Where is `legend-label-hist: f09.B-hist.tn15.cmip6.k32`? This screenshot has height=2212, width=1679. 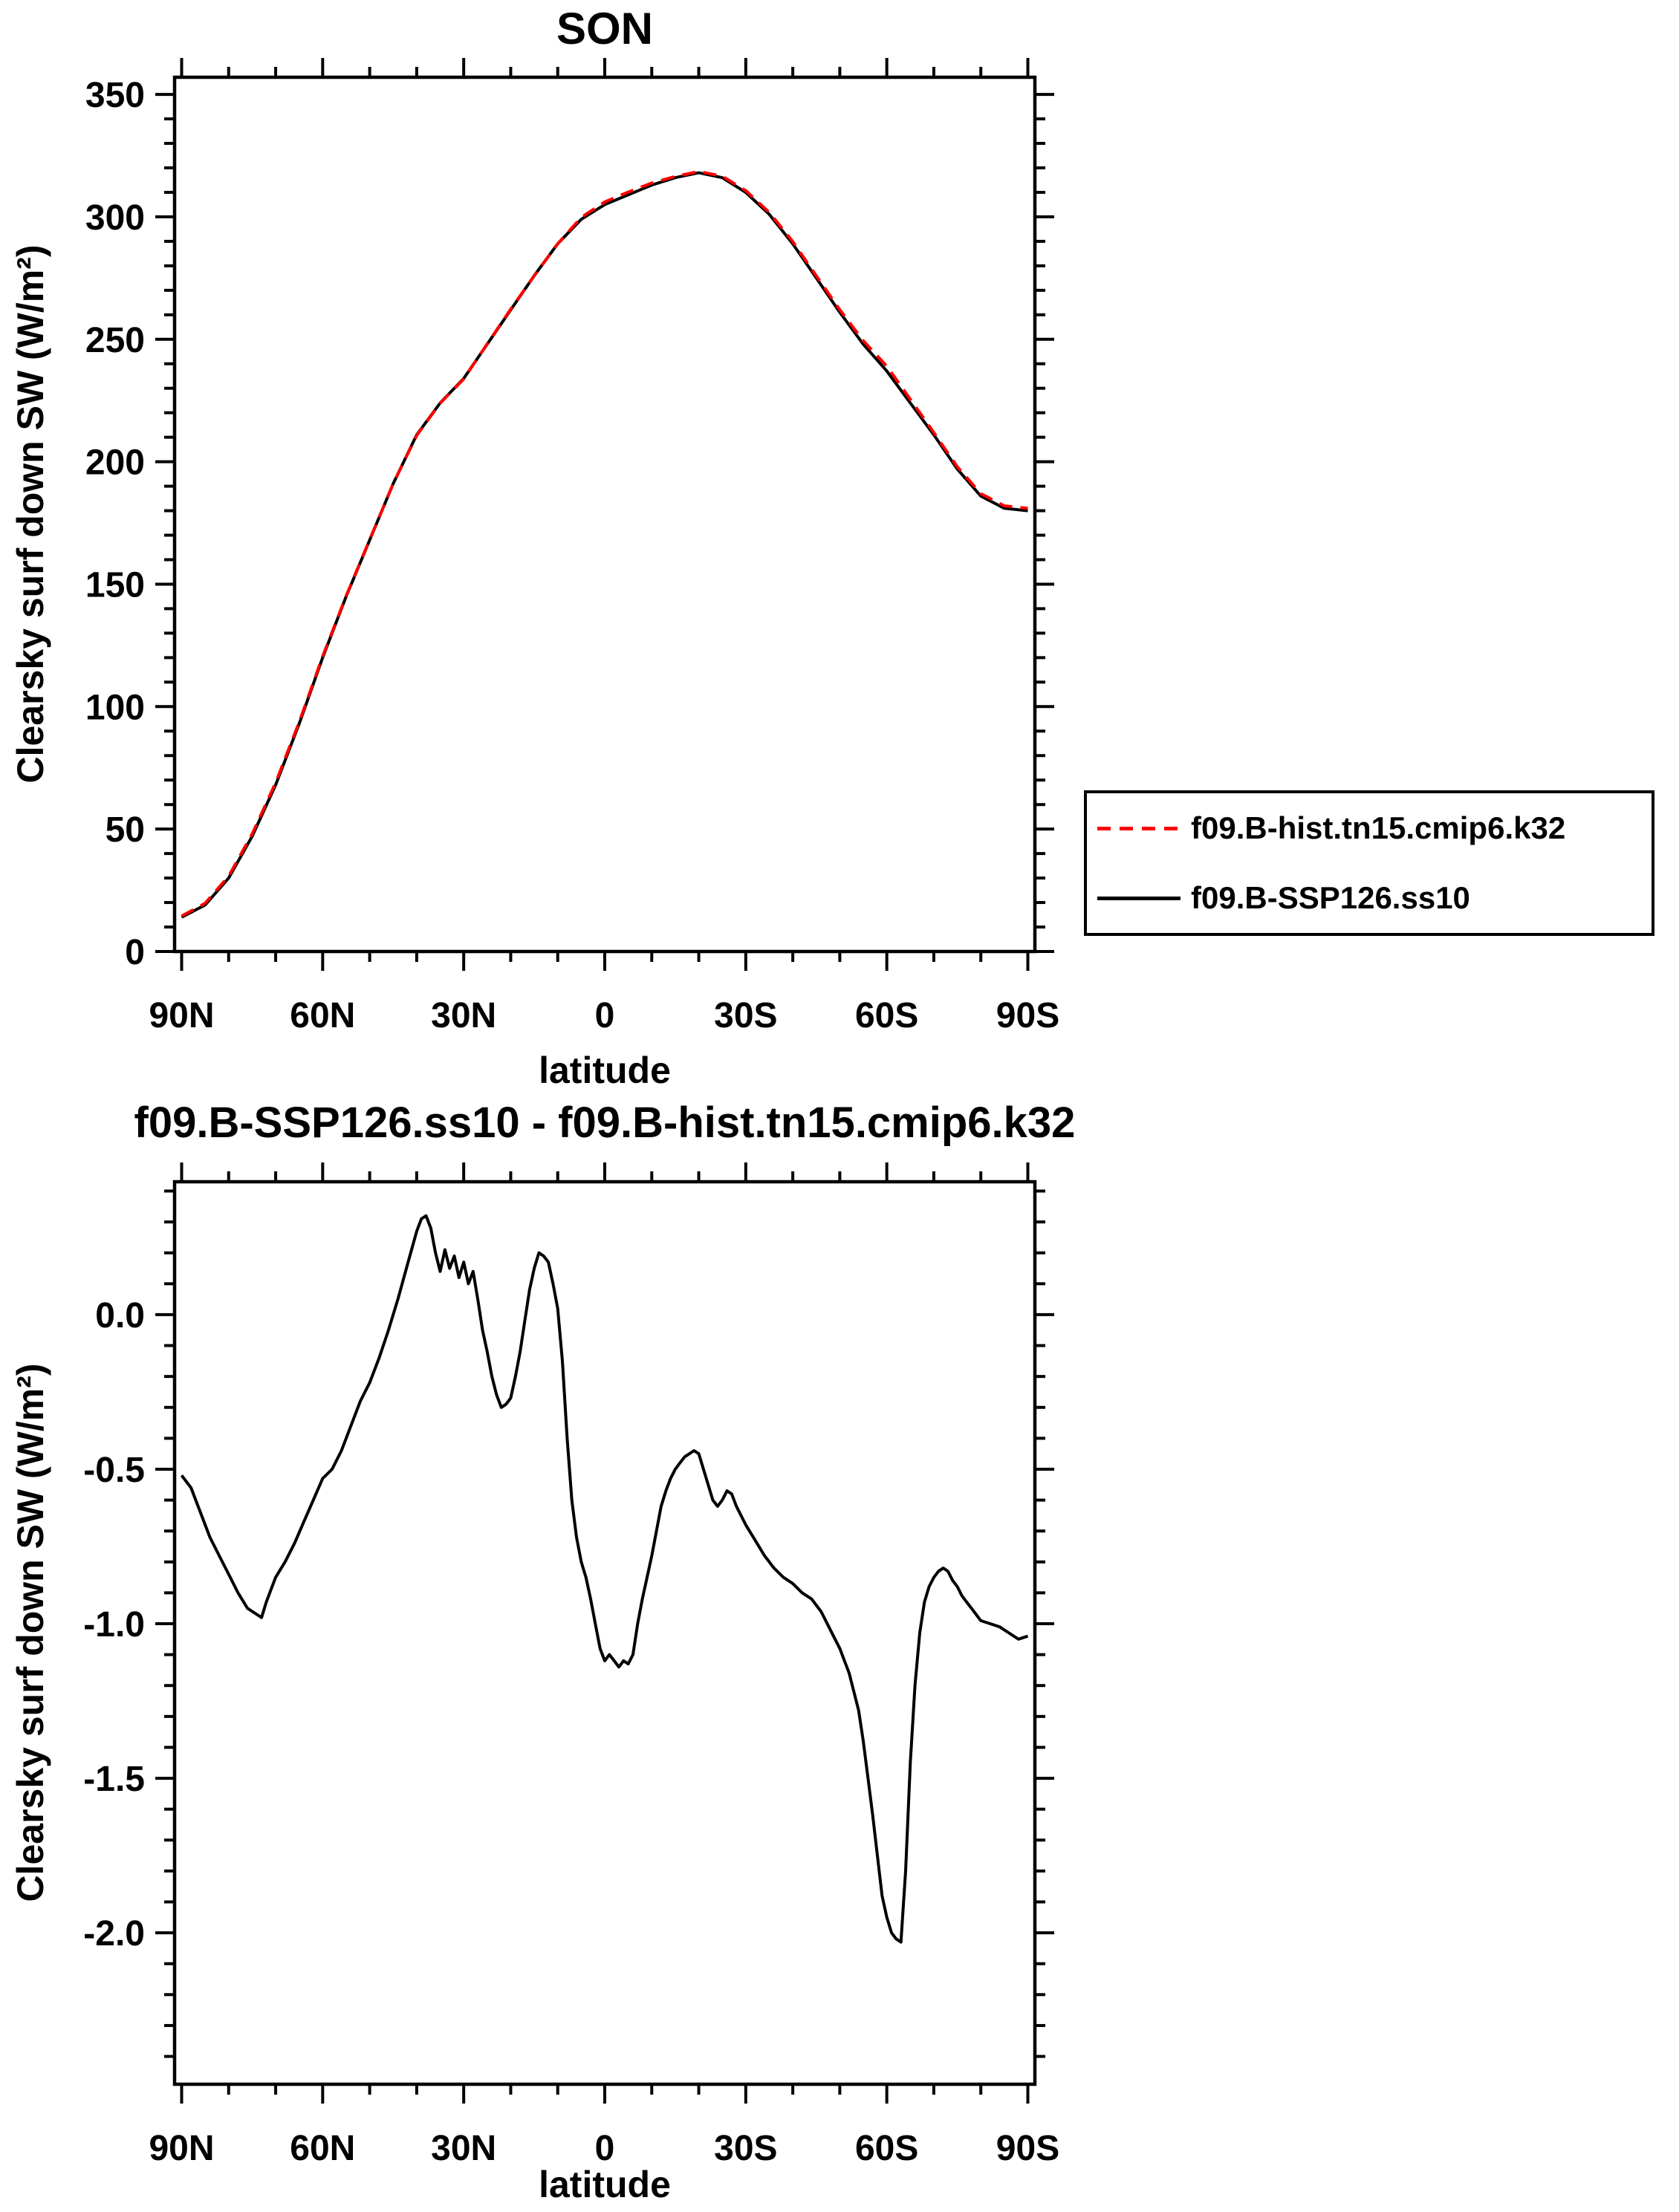 legend-label-hist: f09.B-hist.tn15.cmip6.k32 is located at coordinates (1378, 828).